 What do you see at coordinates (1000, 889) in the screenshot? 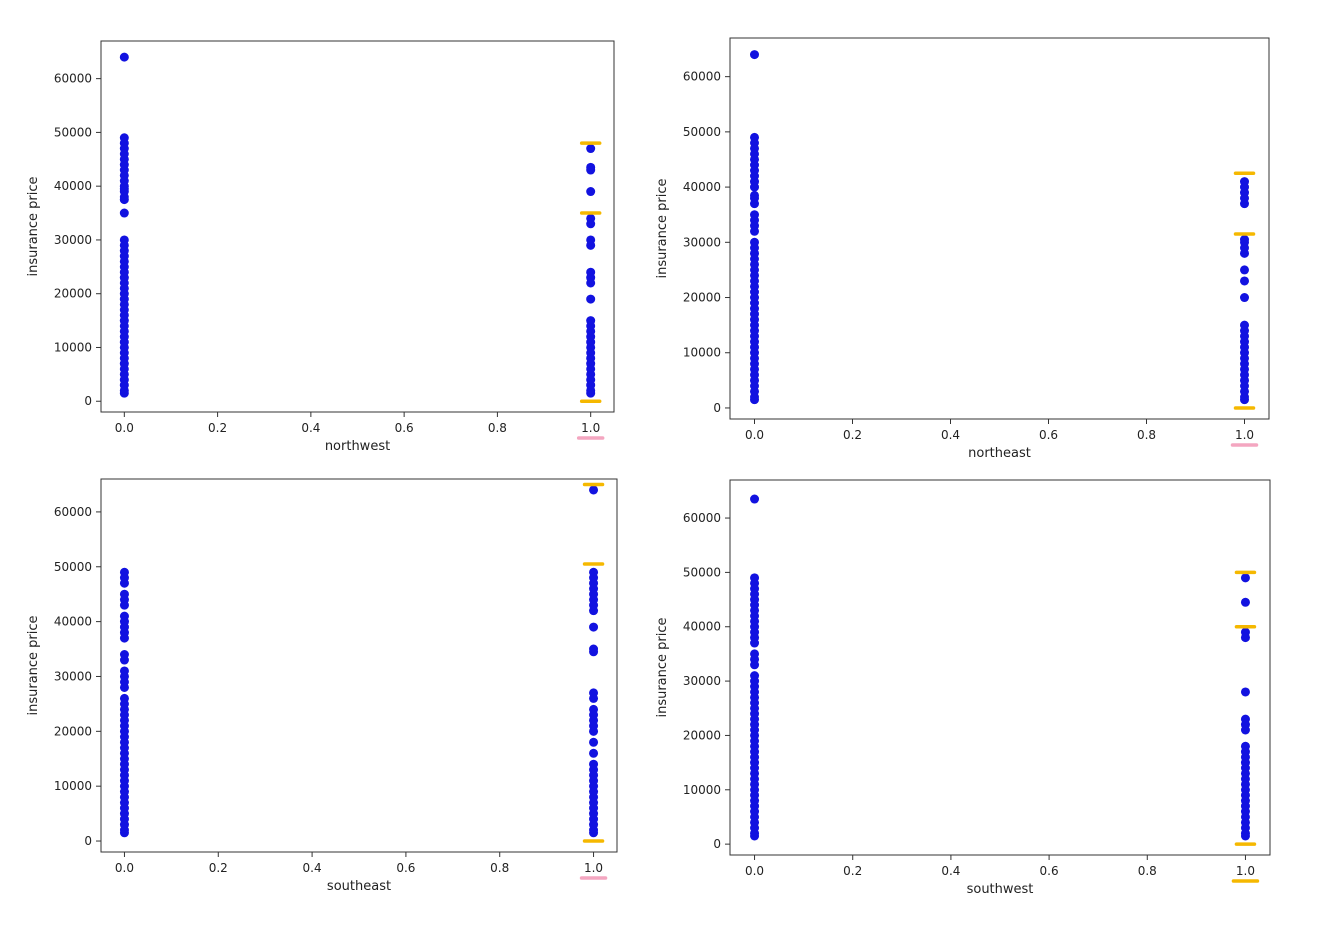
I see `x-axis-label: southwest` at bounding box center [1000, 889].